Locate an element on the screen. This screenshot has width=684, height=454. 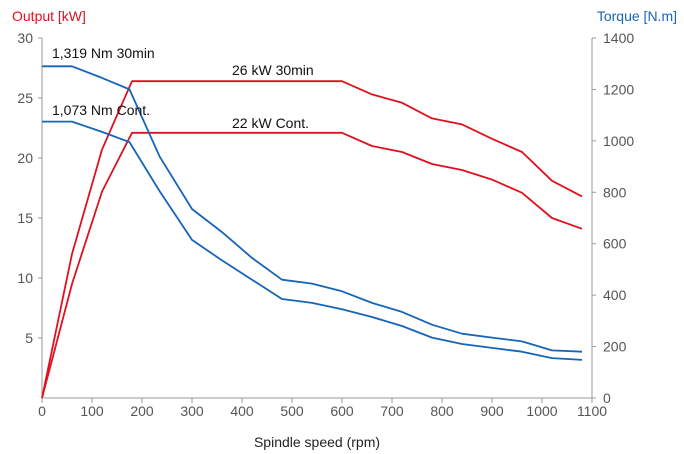
right-axis-title: Torque [N.m] is located at coordinates (637, 16).